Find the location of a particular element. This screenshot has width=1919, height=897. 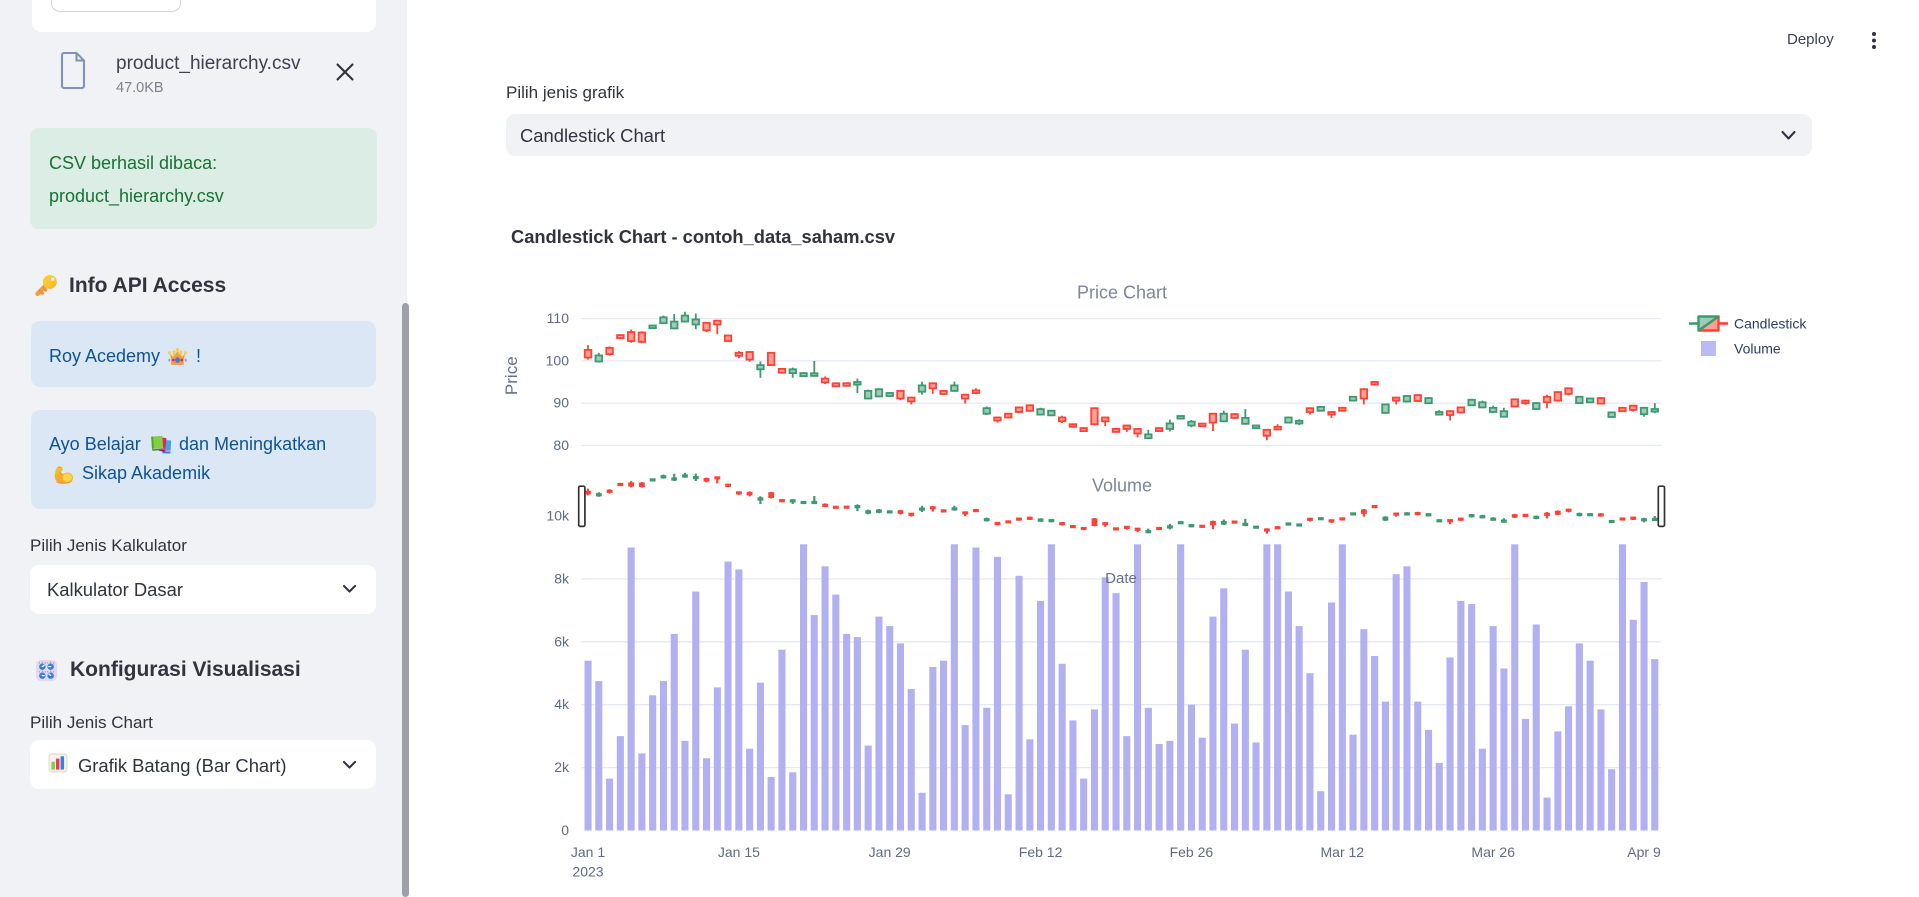

svg-text: 8k is located at coordinates (562, 578).